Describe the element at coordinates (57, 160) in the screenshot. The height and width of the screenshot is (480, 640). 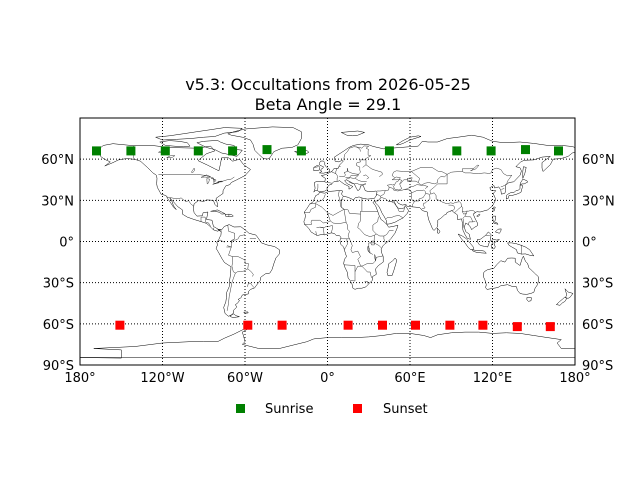
I see `y-tick-label-left: 60°N` at that location.